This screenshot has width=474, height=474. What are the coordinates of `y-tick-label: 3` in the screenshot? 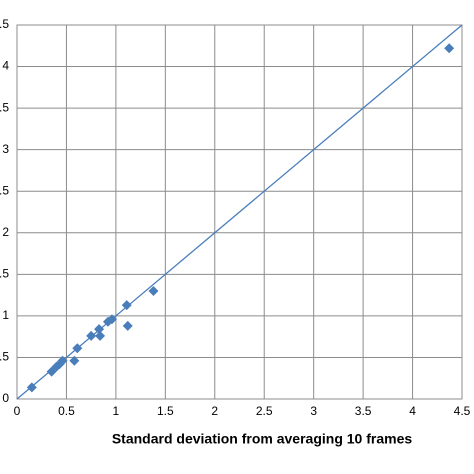 It's located at (5, 149).